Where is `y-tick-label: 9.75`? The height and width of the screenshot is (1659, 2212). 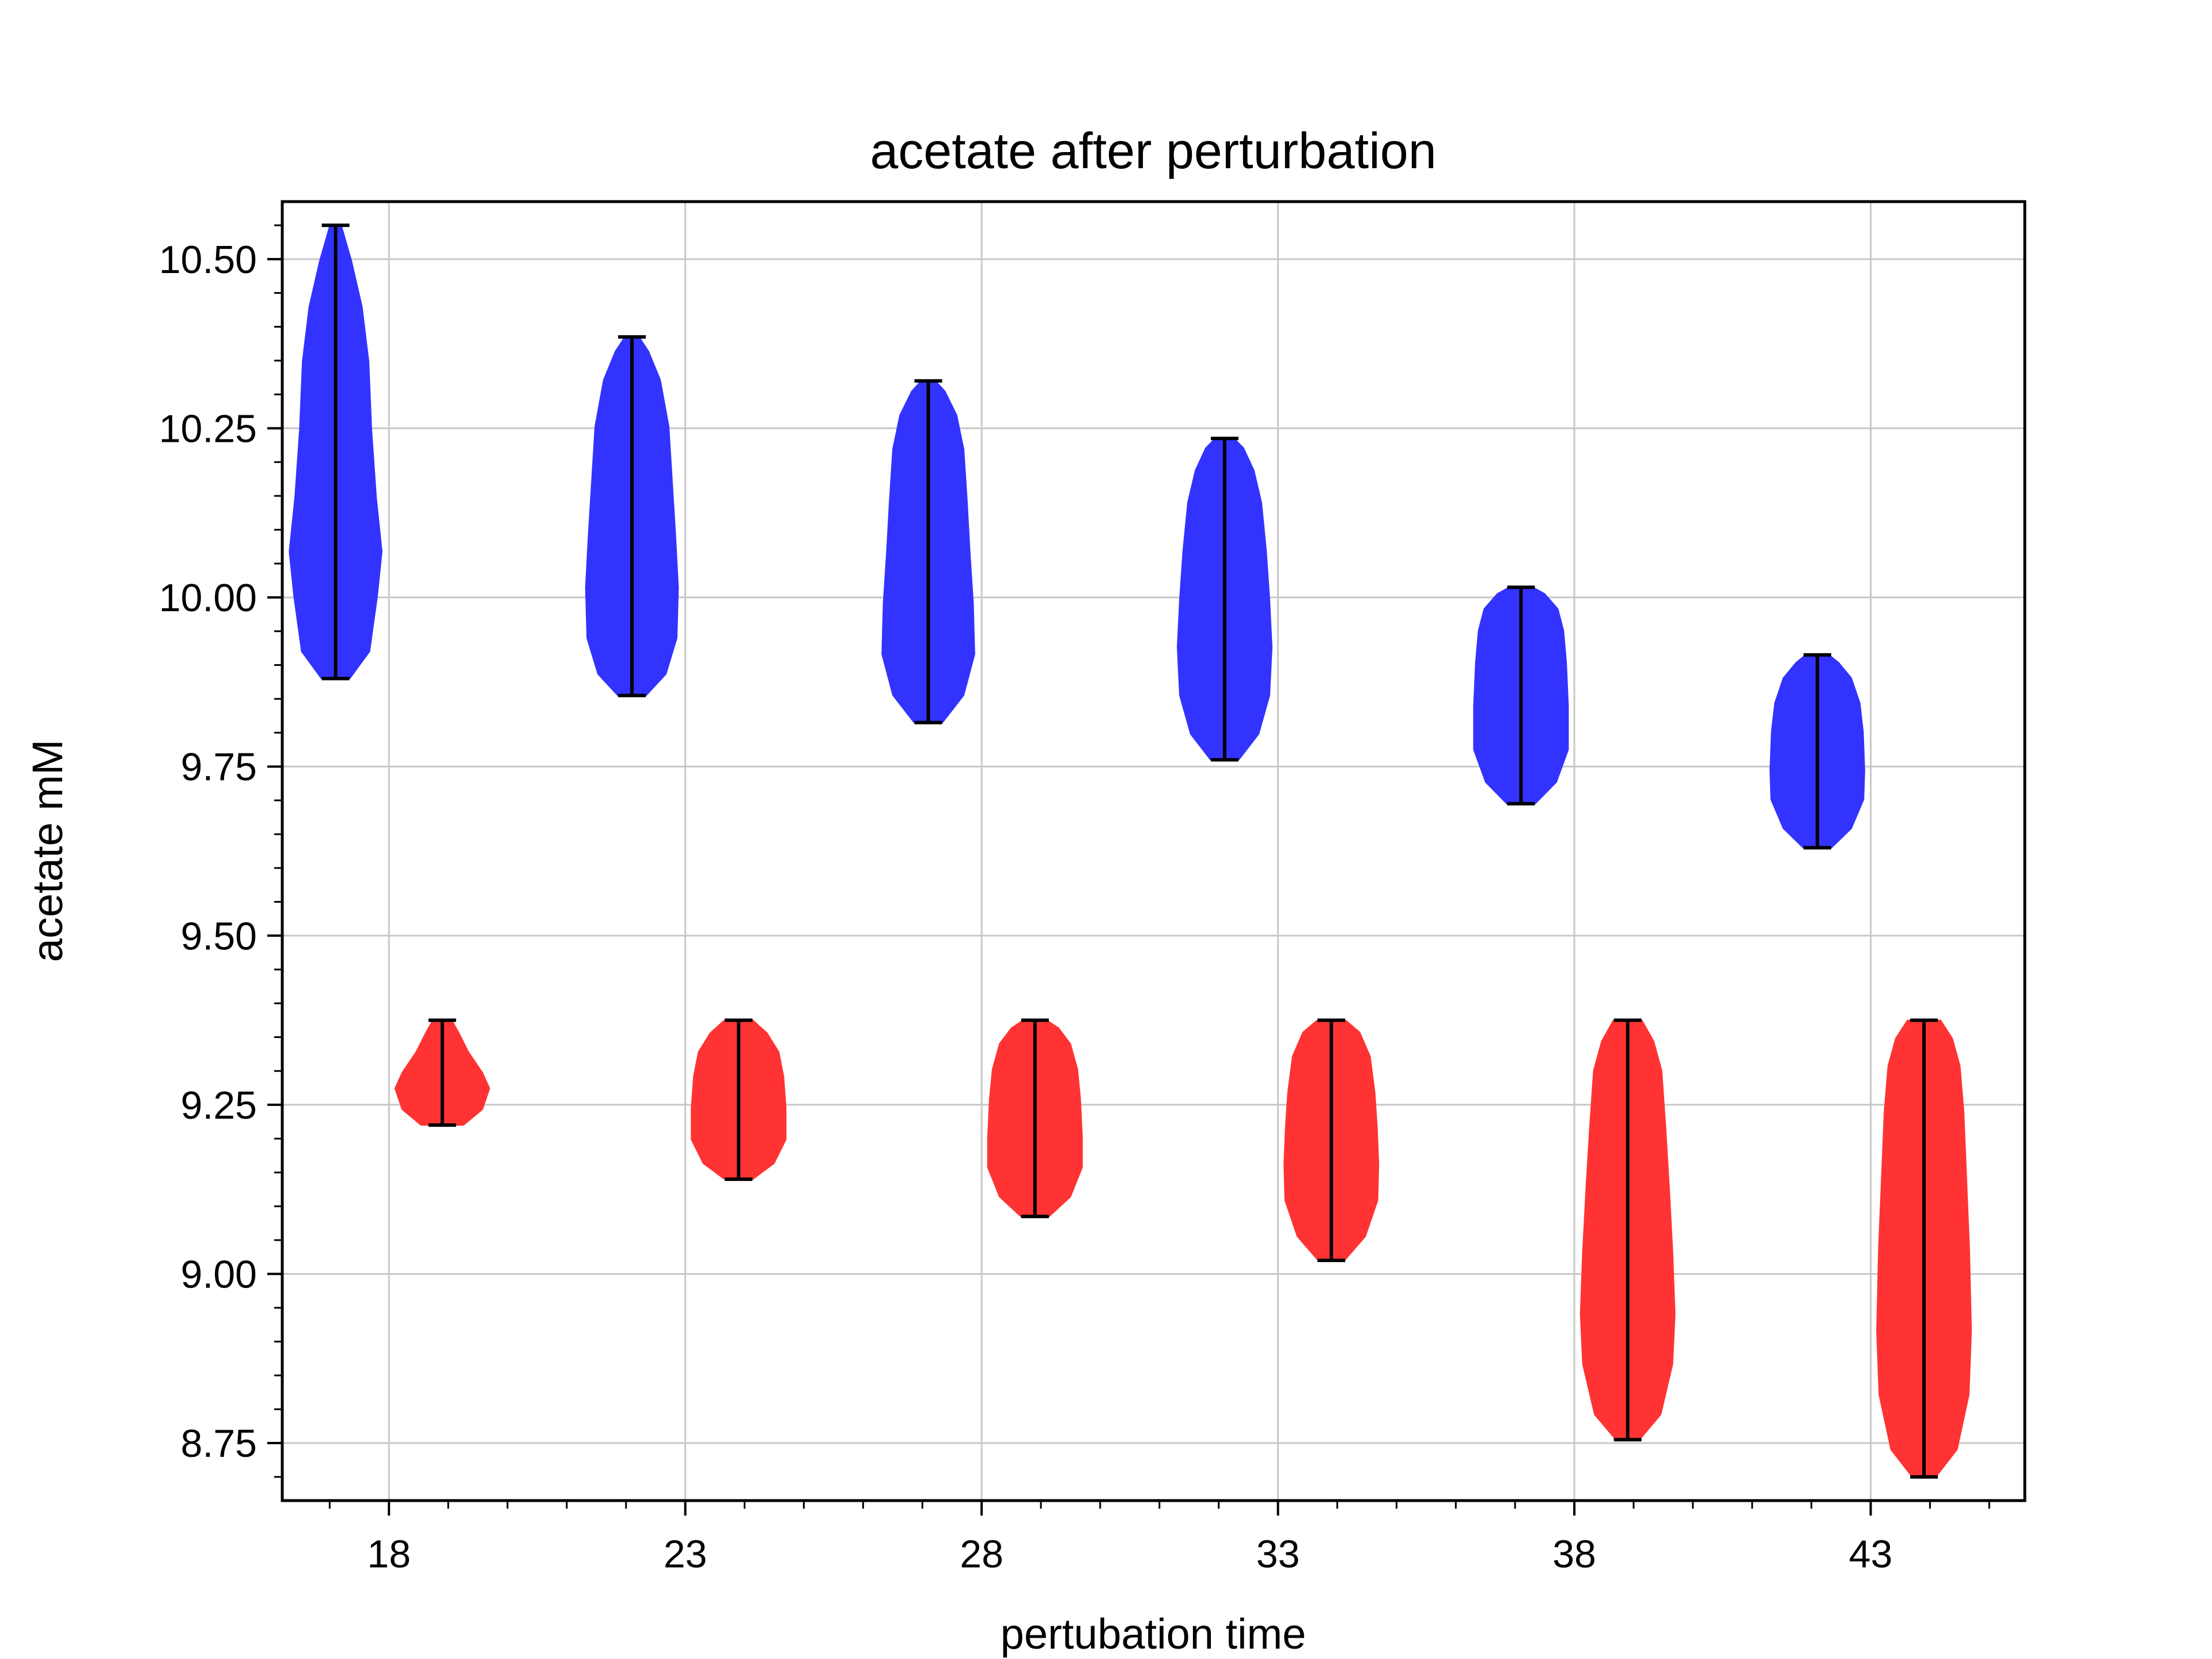 y-tick-label: 9.75 is located at coordinates (219, 767).